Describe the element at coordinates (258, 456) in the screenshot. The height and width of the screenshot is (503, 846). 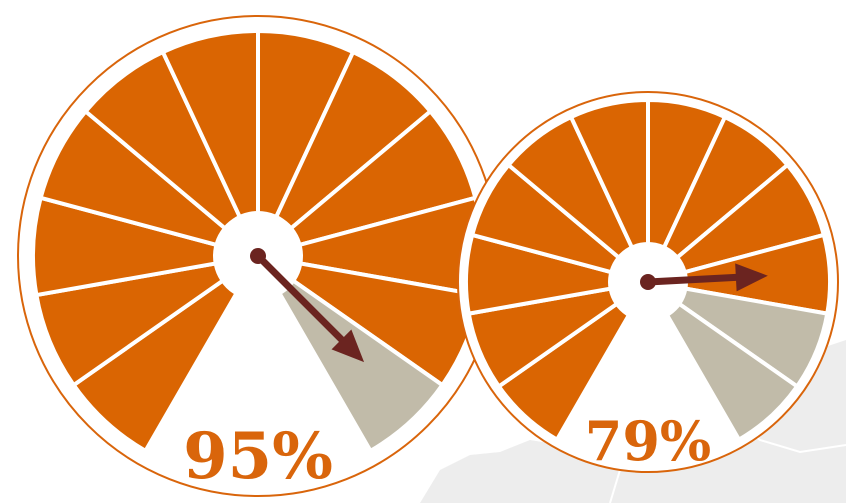
I see `gauge-value-label: 95%` at that location.